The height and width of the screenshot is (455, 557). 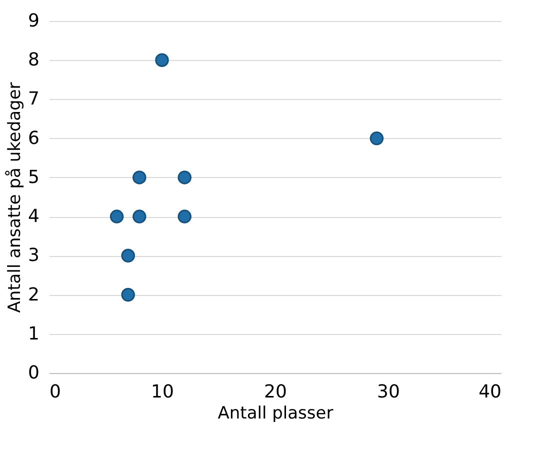 I want to click on y-tick-label: 9, so click(x=34, y=21).